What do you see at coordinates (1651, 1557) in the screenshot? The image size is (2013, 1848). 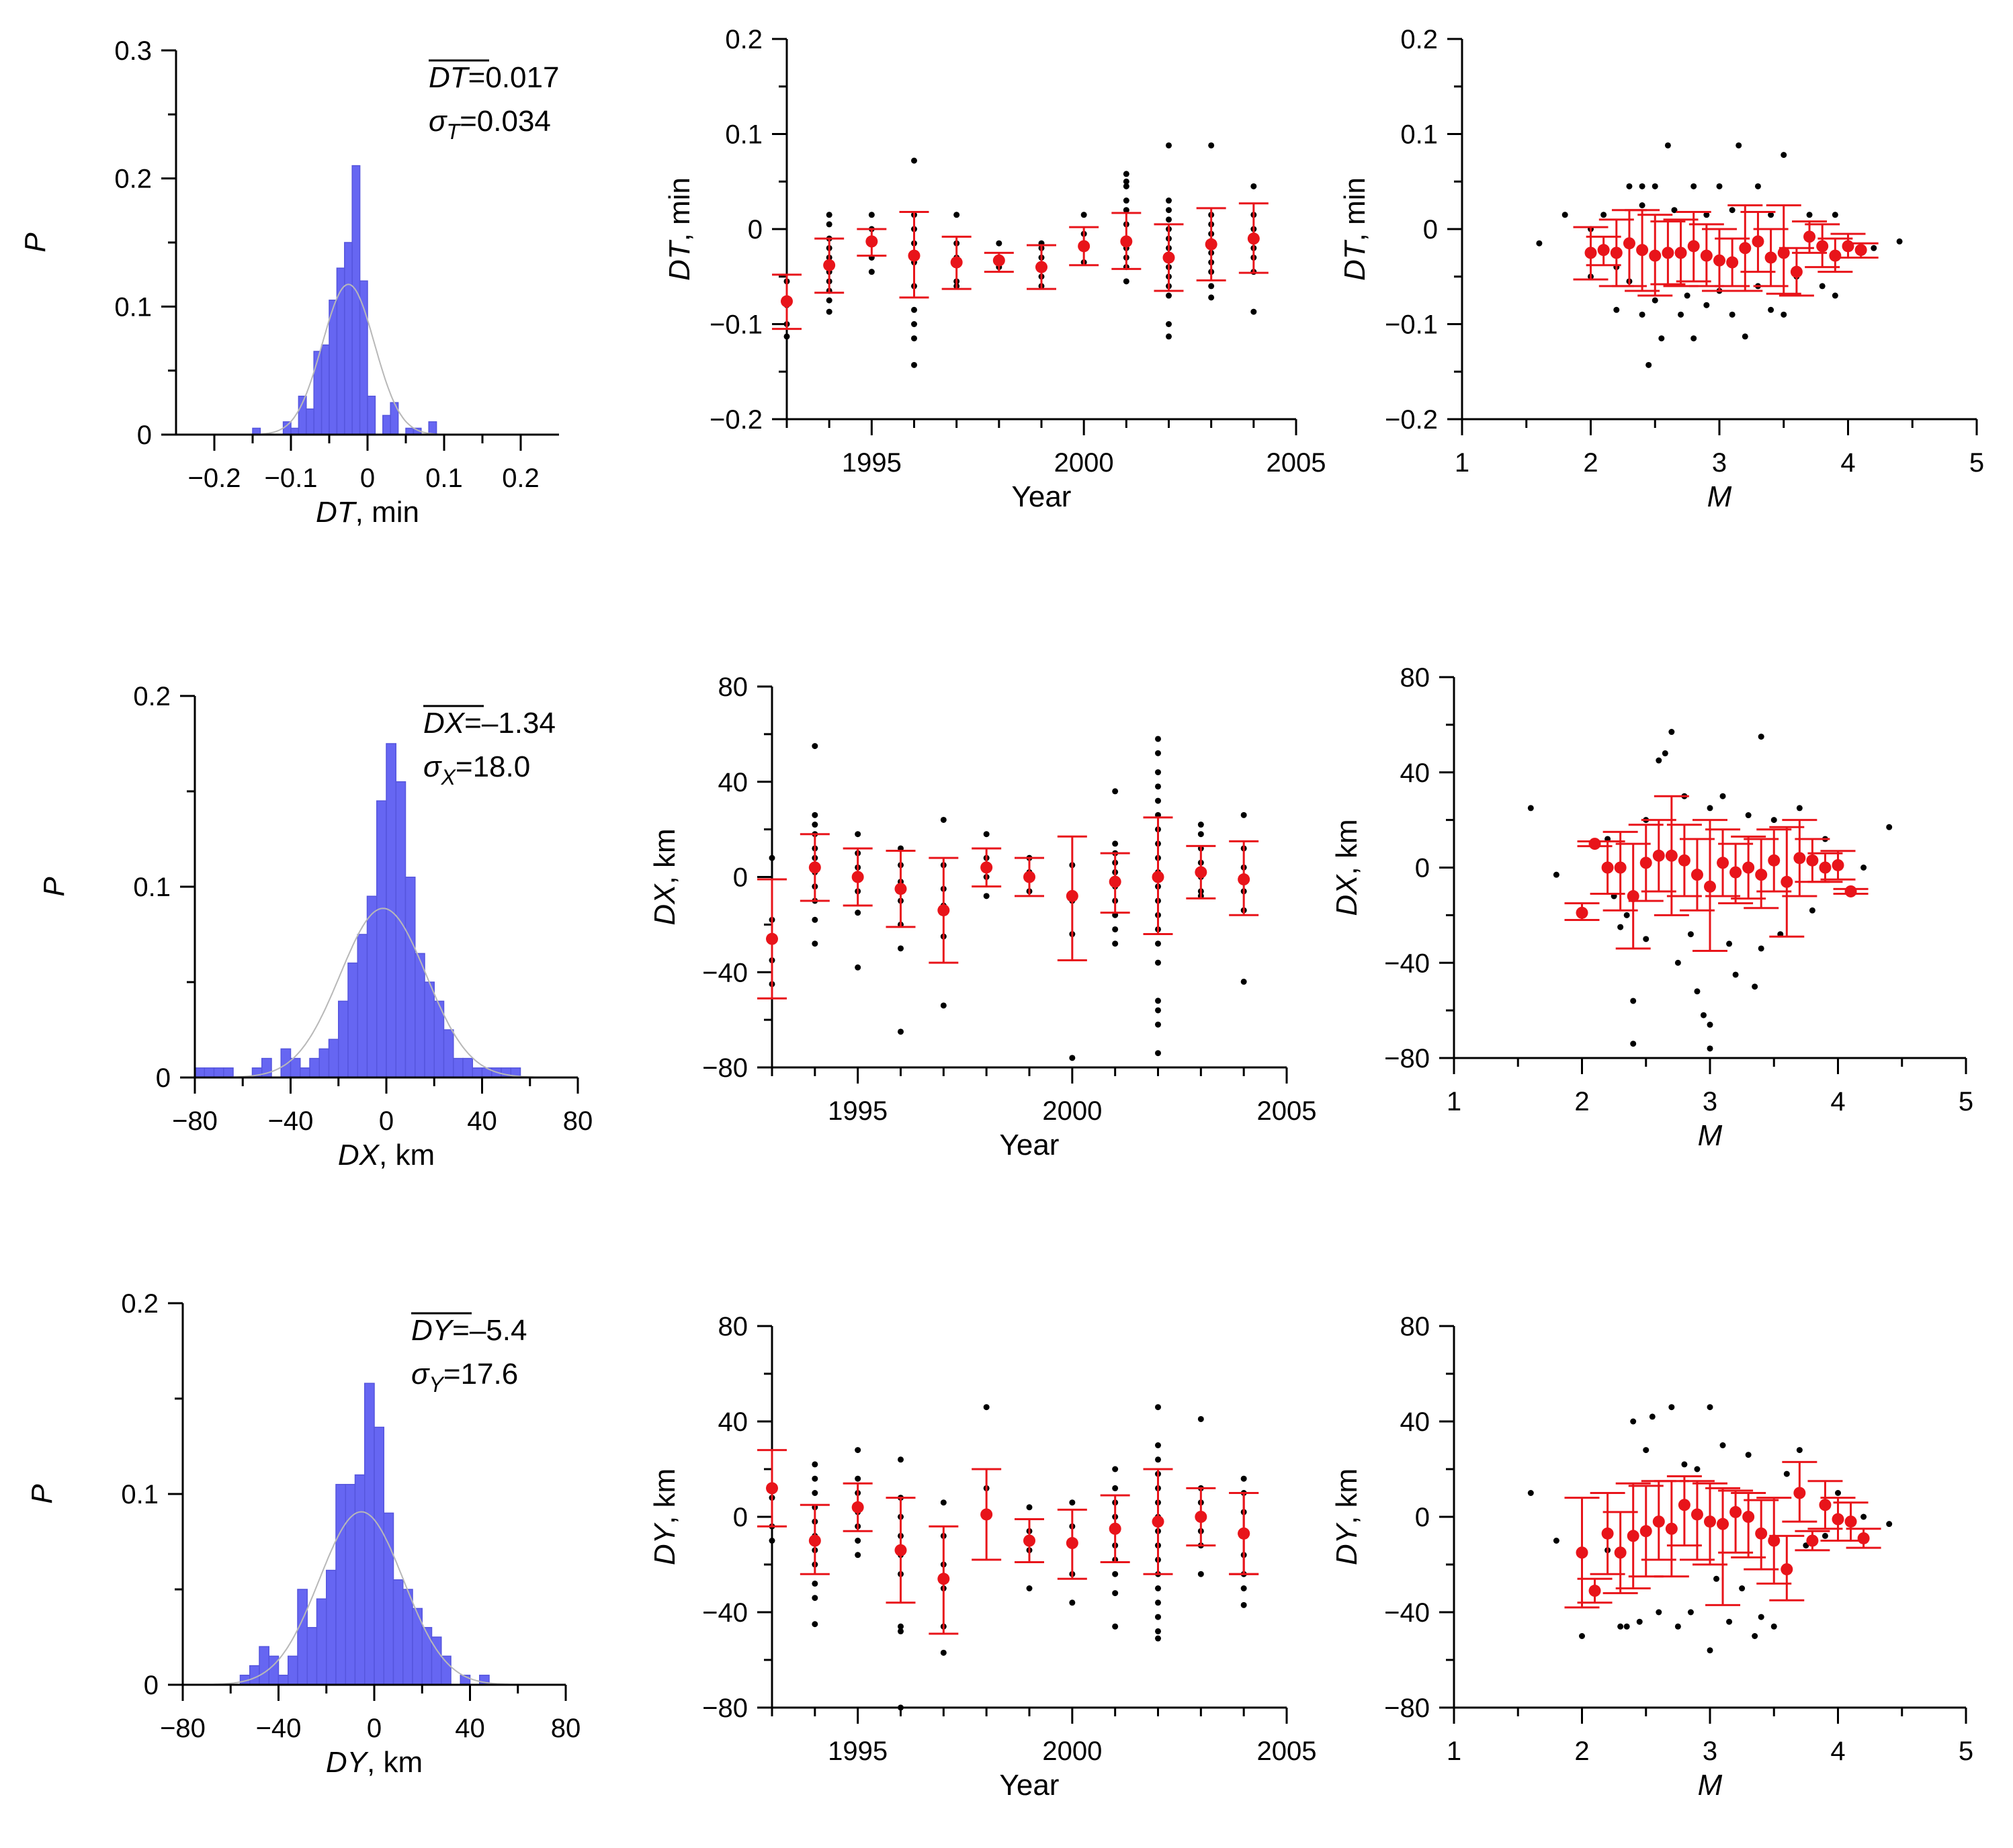 I see `panel-mag_dy: −80 −40 0 40 80 1 2 3 4 5 M DY, km` at bounding box center [1651, 1557].